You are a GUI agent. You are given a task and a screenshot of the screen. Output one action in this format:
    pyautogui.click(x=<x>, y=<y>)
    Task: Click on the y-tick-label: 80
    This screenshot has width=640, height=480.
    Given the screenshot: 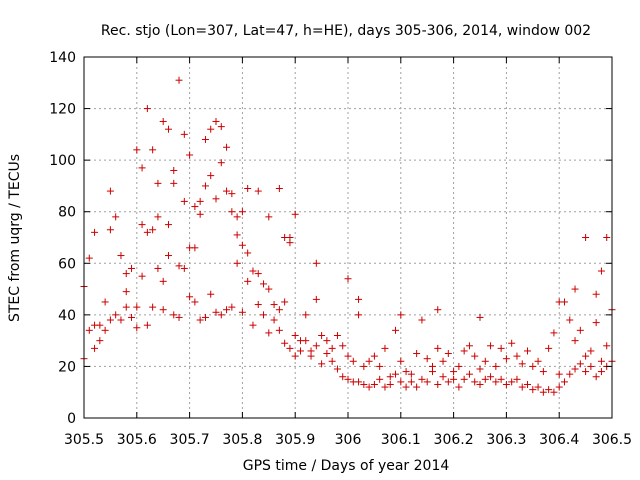 What is the action you would take?
    pyautogui.click(x=67, y=213)
    